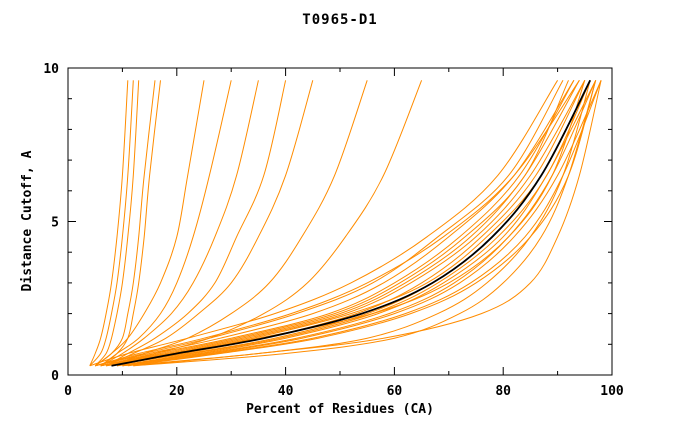 This screenshot has width=680, height=440. Describe the element at coordinates (27, 221) in the screenshot. I see `y-axis-label-text: Distance Cutoff, A` at that location.